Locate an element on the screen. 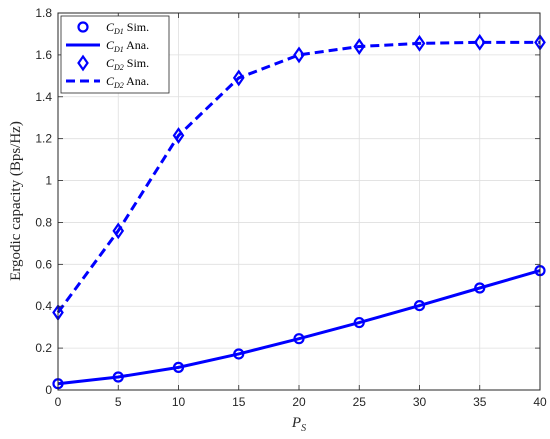 The image size is (550, 439). x-axis-label: PS is located at coordinates (298, 424).